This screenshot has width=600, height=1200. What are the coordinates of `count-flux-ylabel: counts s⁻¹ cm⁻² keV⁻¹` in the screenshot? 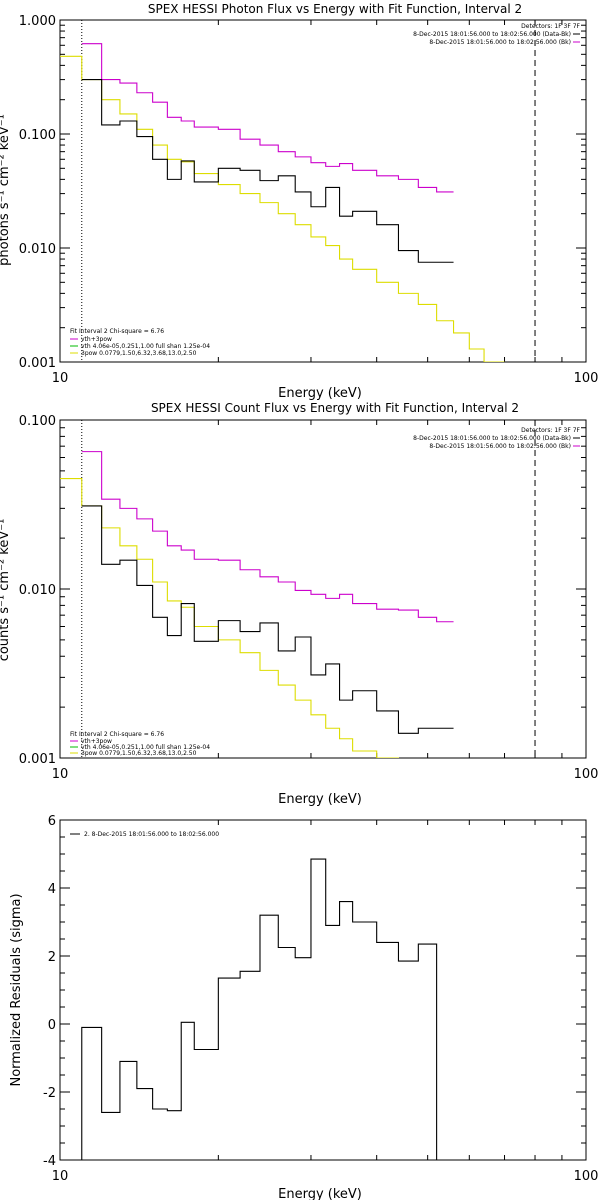 It's located at (6, 590).